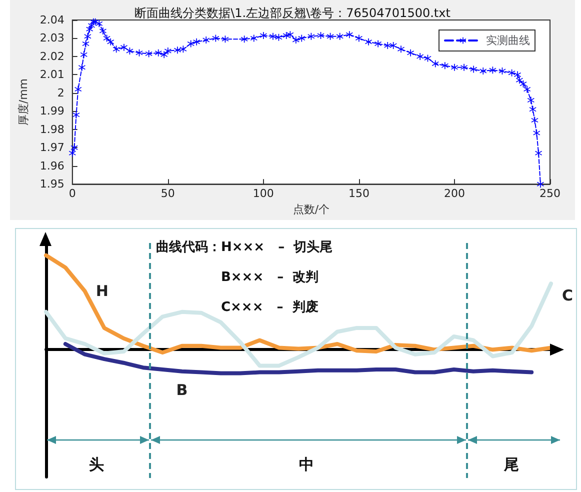  Describe the element at coordinates (511, 465) in the screenshot. I see `text: 尾` at that location.